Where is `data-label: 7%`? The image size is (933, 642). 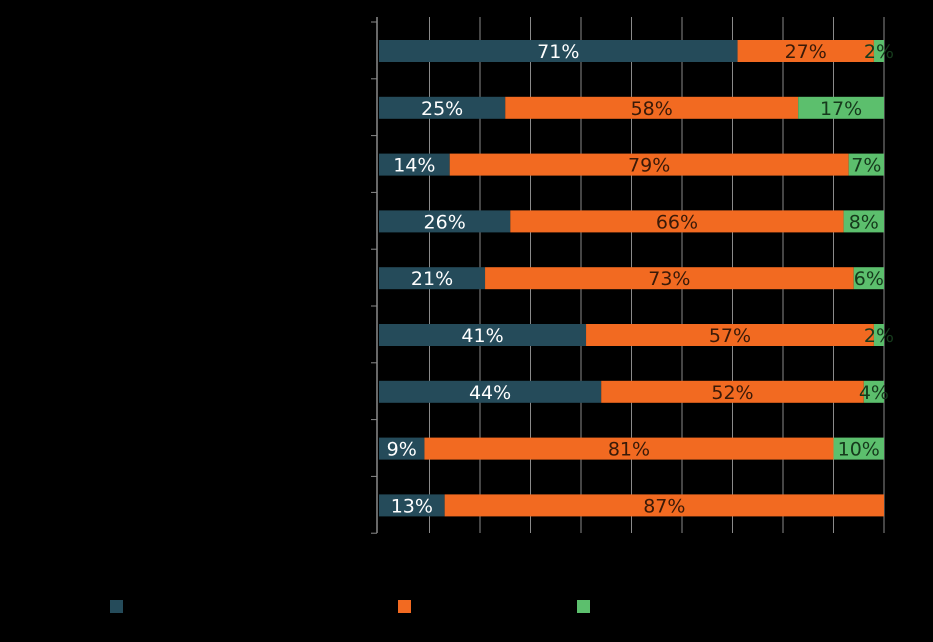 data-label: 7% is located at coordinates (866, 166).